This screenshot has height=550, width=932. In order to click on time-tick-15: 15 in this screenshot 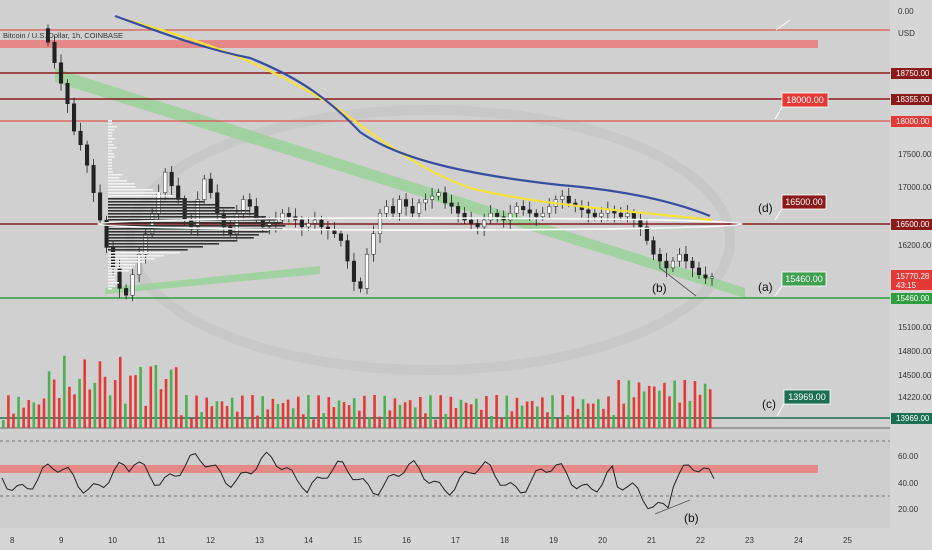, I will do `click(357, 540)`.